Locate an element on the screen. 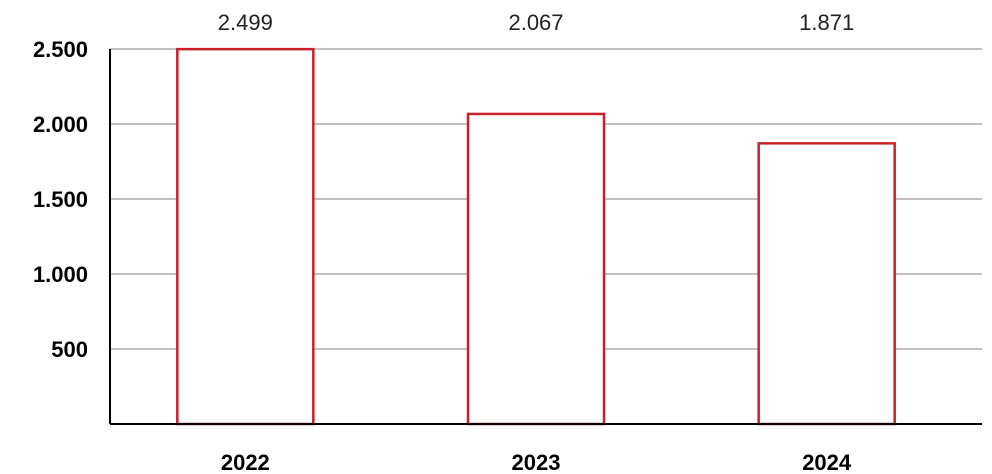 This screenshot has height=474, width=992. y-tick-label: 2.500 is located at coordinates (60, 49).